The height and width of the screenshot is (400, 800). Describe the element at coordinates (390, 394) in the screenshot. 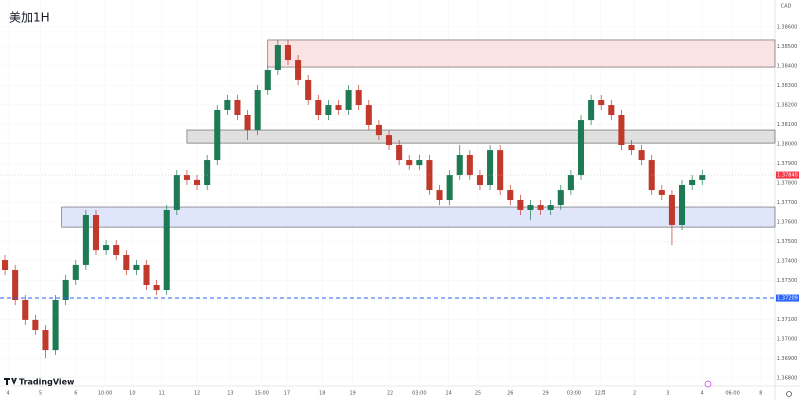

I see `x-tick-label: 22` at that location.